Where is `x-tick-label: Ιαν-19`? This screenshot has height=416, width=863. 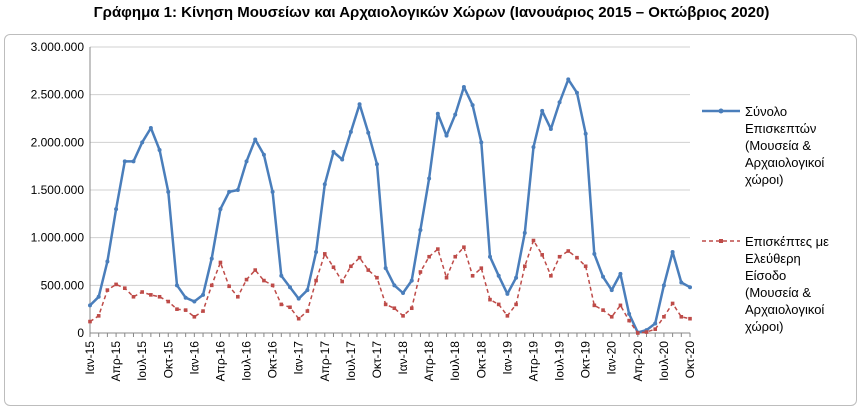
x-tick-label: Ιαν-19 is located at coordinates (507, 358).